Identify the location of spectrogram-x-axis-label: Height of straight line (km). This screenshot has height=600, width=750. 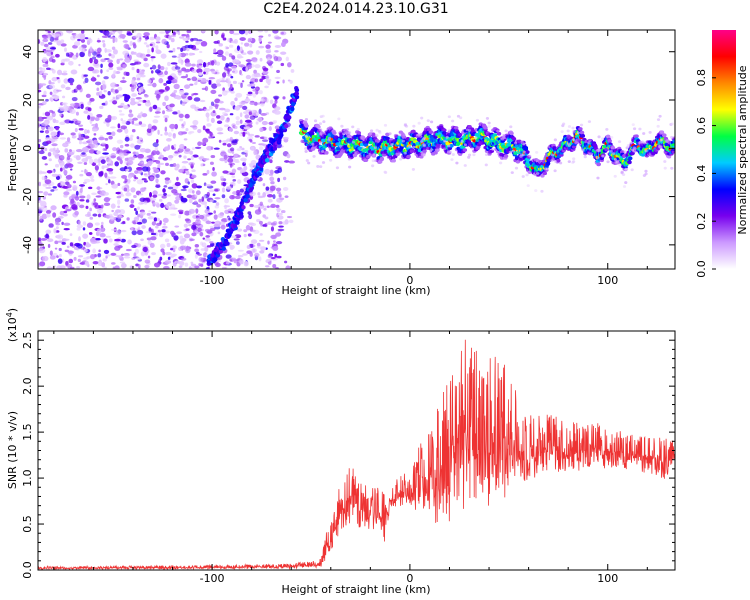
(355, 290).